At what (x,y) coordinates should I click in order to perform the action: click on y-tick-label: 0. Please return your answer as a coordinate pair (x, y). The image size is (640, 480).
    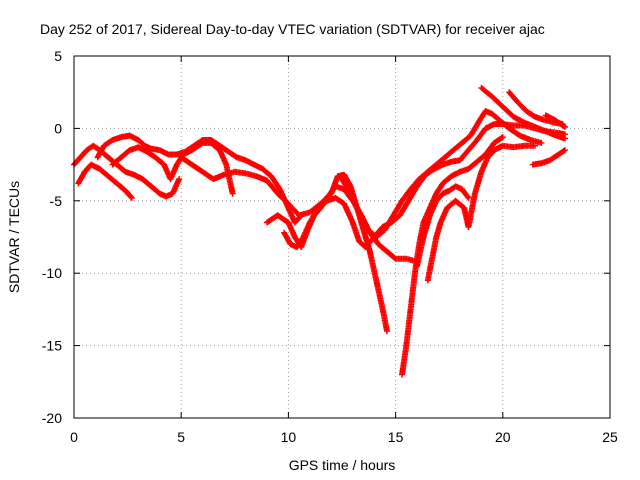
    Looking at the image, I should click on (58, 128).